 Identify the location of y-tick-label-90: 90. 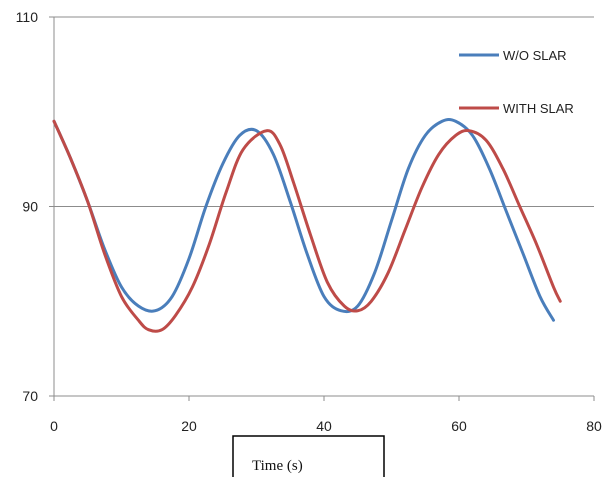
(30, 207).